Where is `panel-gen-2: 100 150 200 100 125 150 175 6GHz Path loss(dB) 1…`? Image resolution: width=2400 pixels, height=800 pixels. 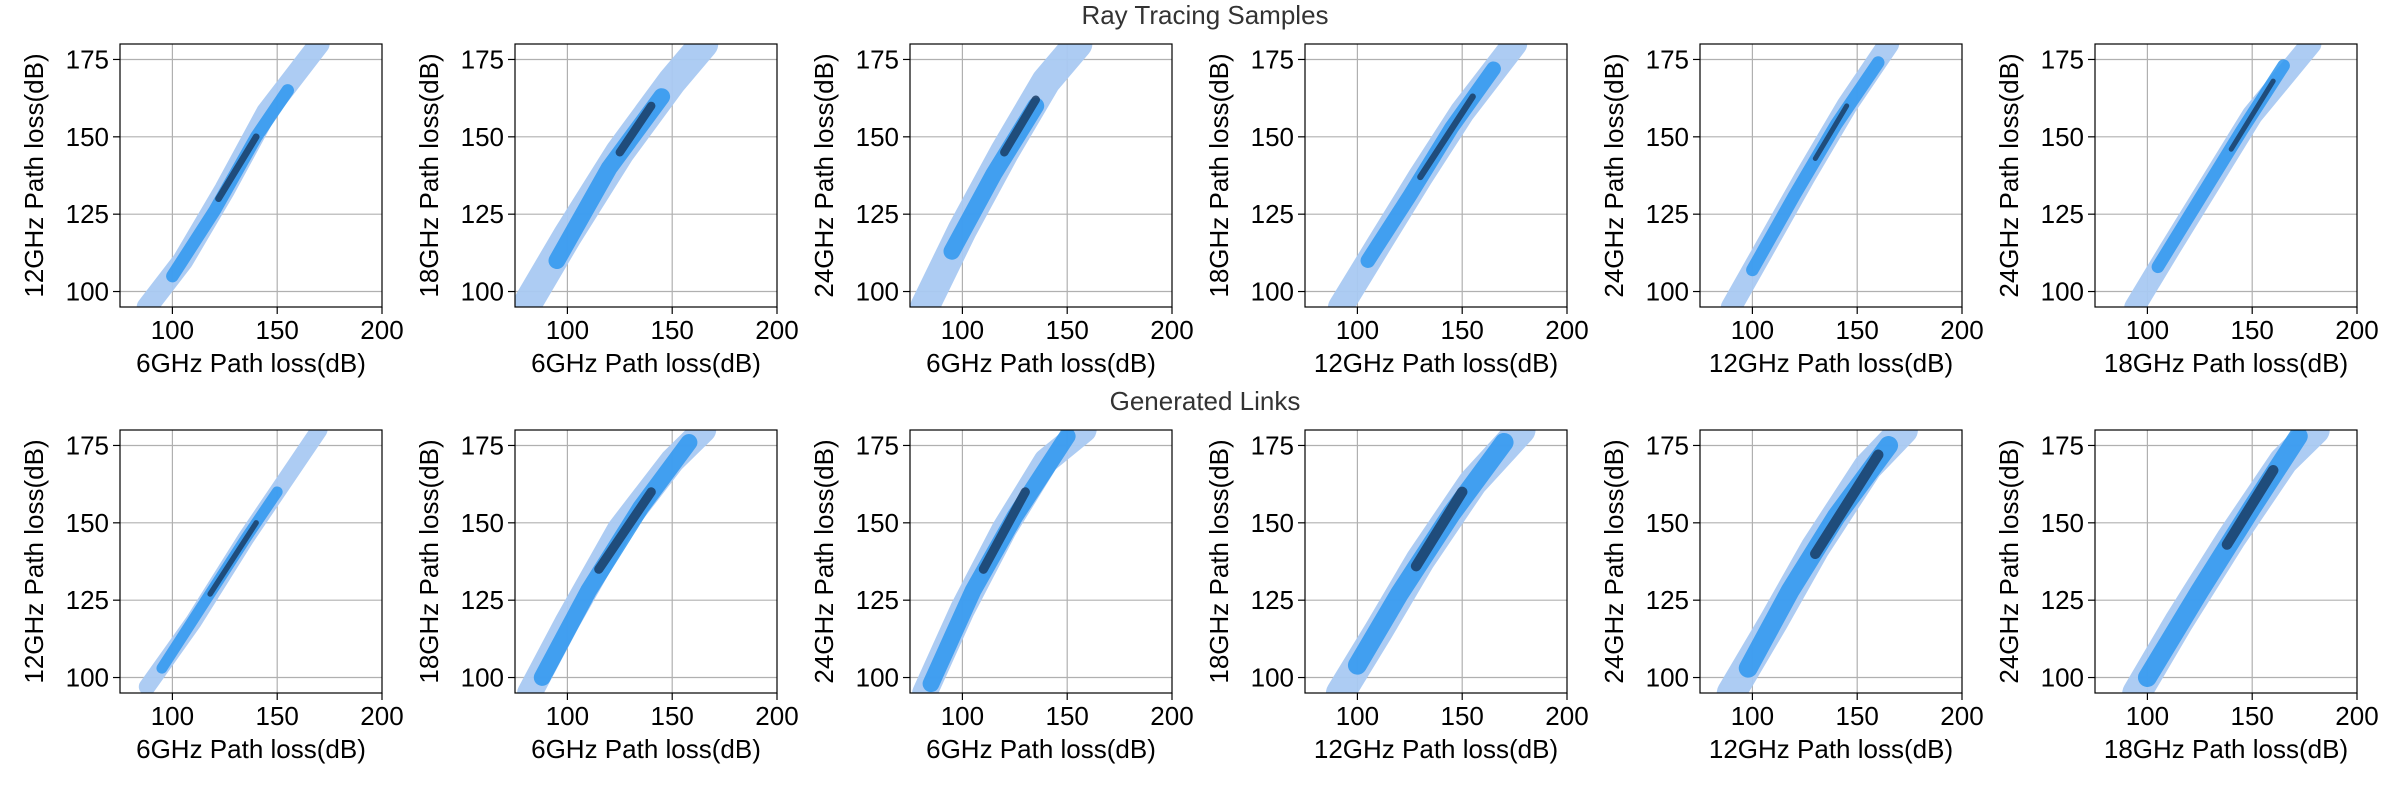
panel-gen-2: 100 150 200 100 125 150 175 6GHz Path loss(dB) 1… is located at coordinates (606, 596).